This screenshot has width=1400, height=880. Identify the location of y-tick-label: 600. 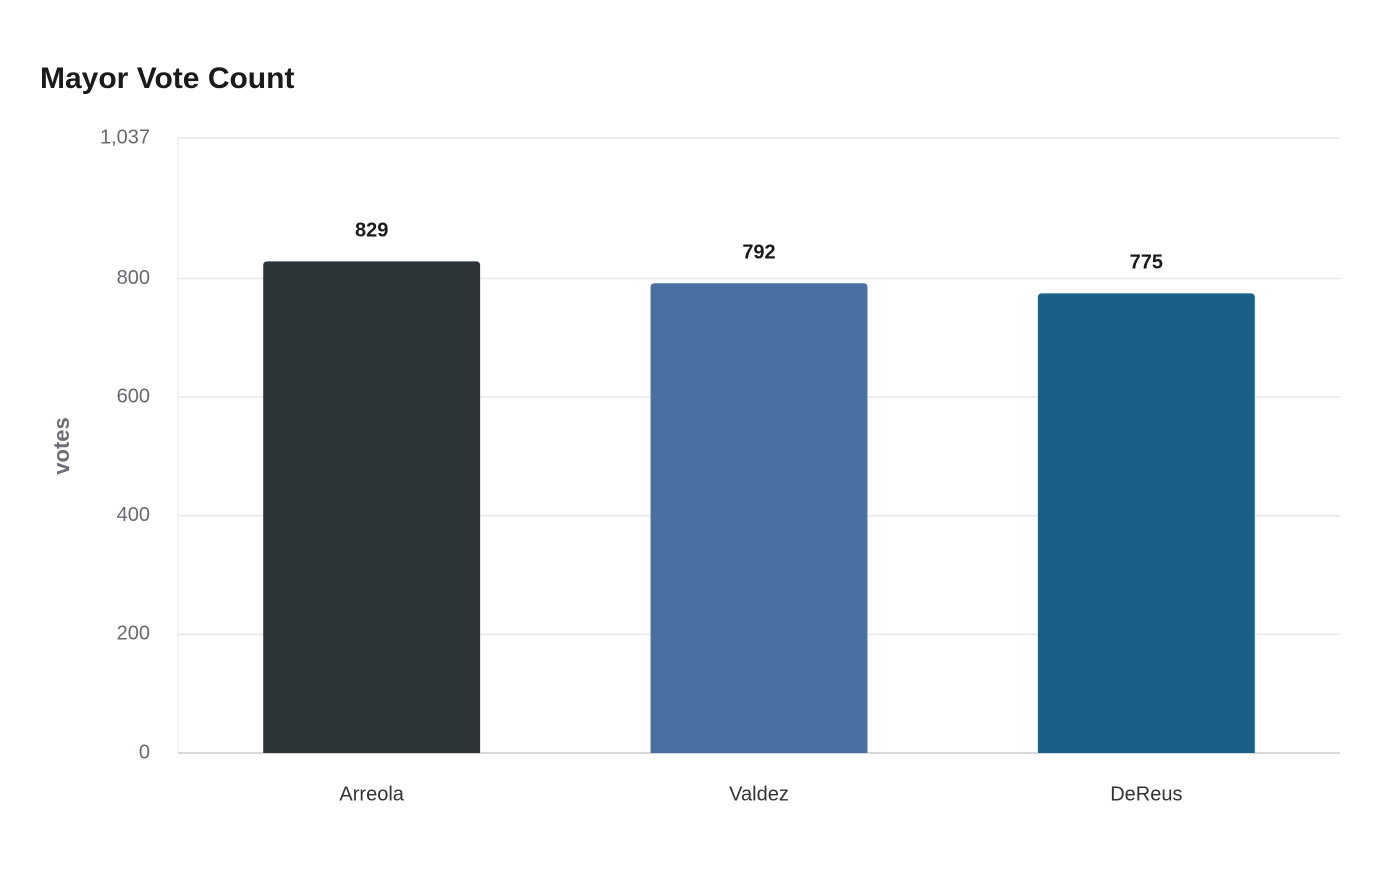
(133, 396).